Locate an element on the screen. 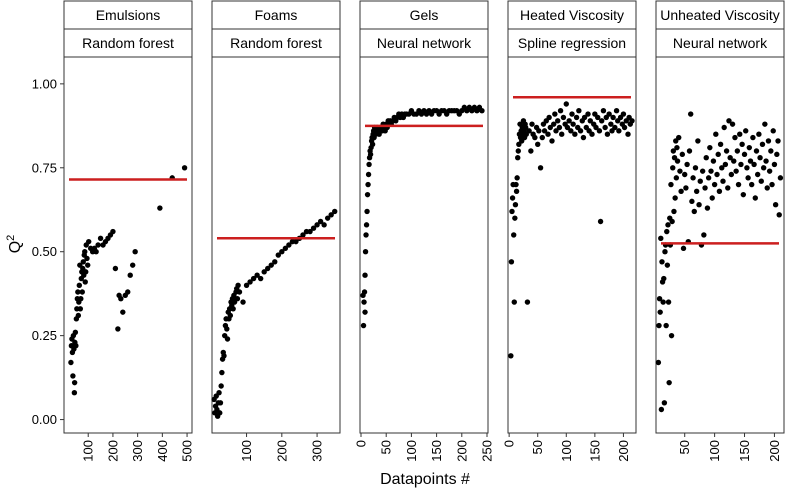 This screenshot has width=790, height=490. x-tick-label: 300 is located at coordinates (317, 451).